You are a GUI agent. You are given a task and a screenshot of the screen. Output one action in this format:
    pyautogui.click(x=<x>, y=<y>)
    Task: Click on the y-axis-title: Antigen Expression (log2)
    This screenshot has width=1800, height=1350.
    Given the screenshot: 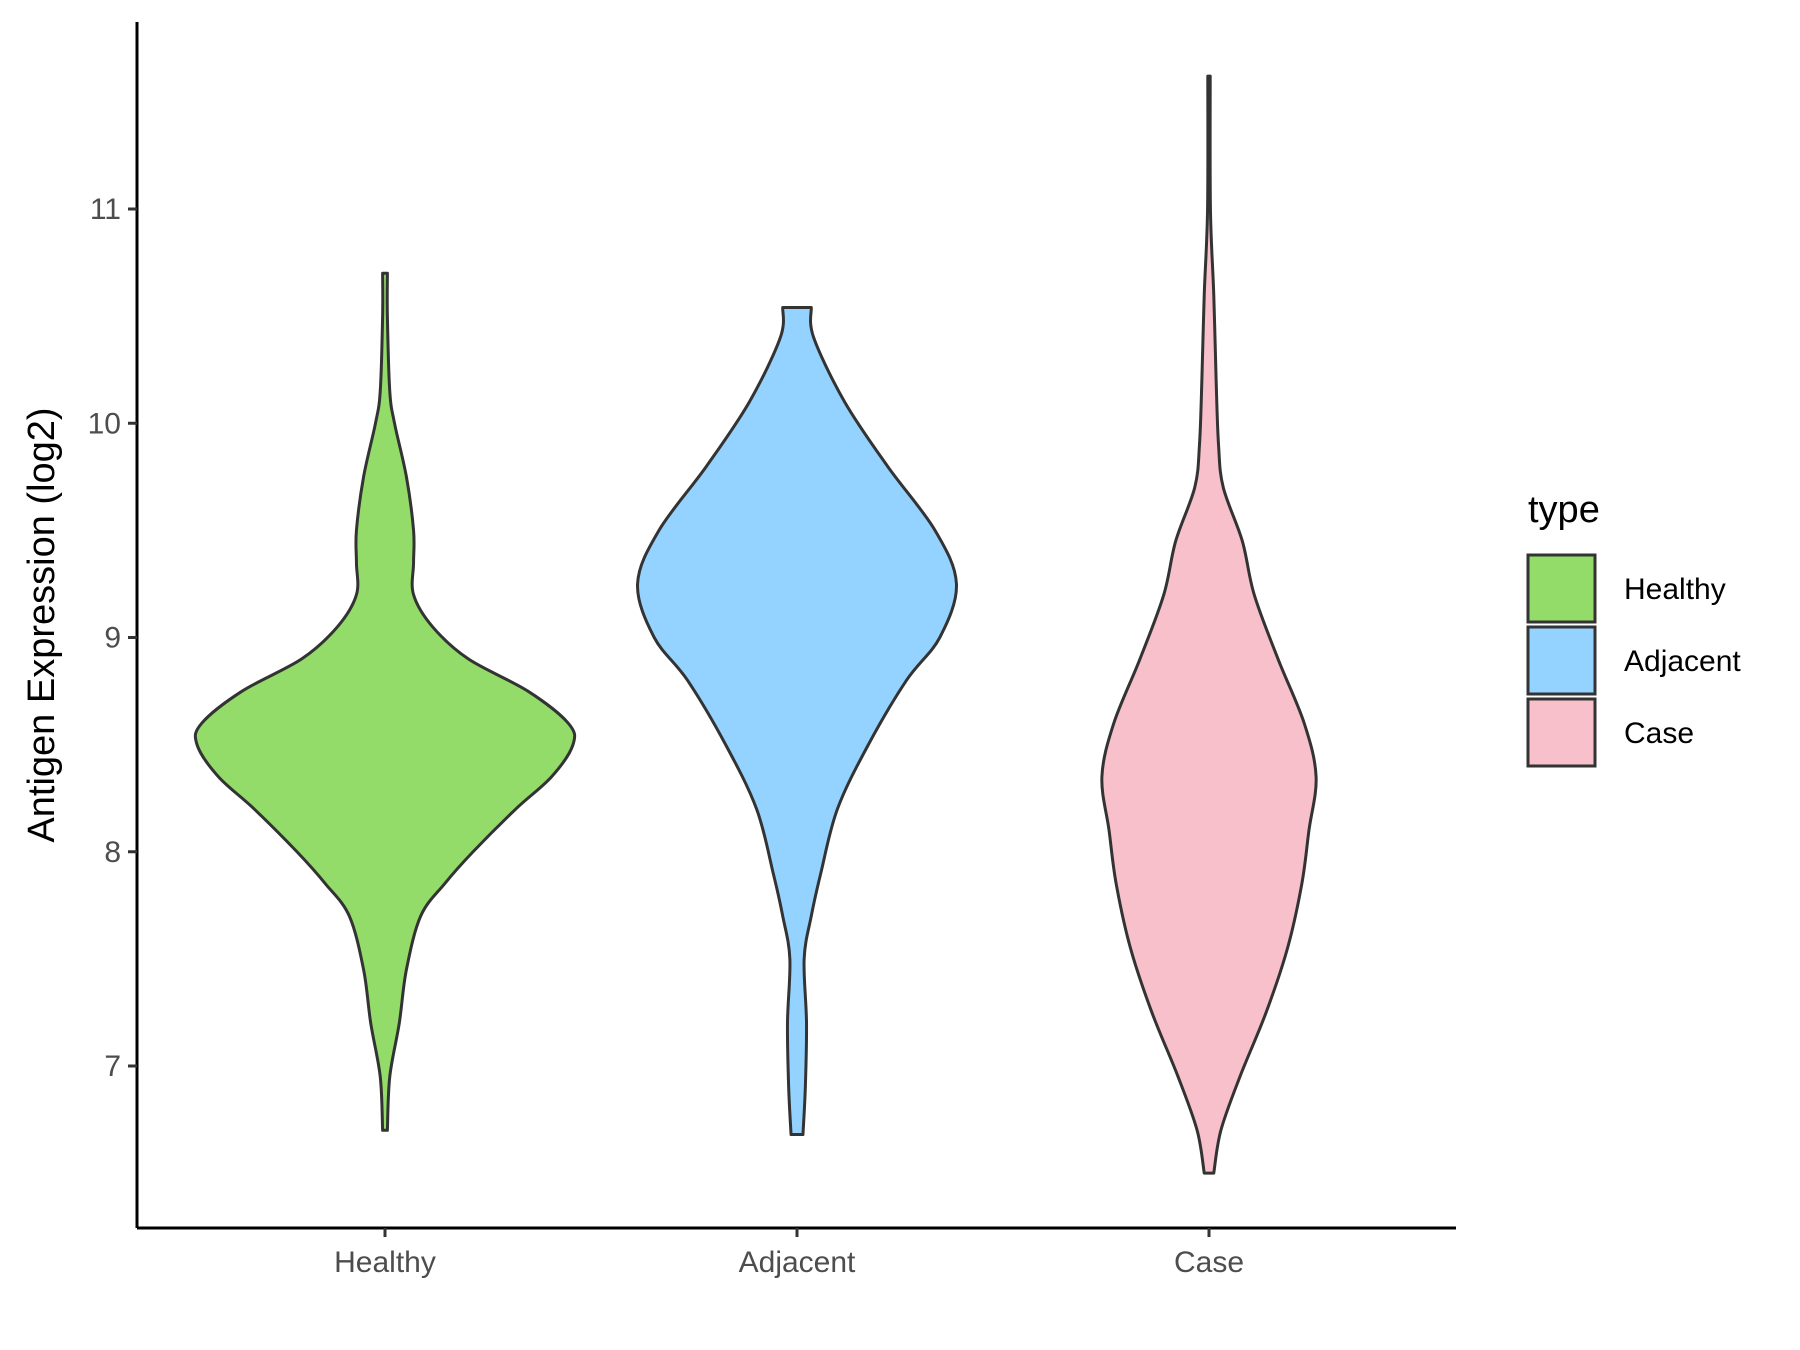 What is the action you would take?
    pyautogui.click(x=42, y=624)
    